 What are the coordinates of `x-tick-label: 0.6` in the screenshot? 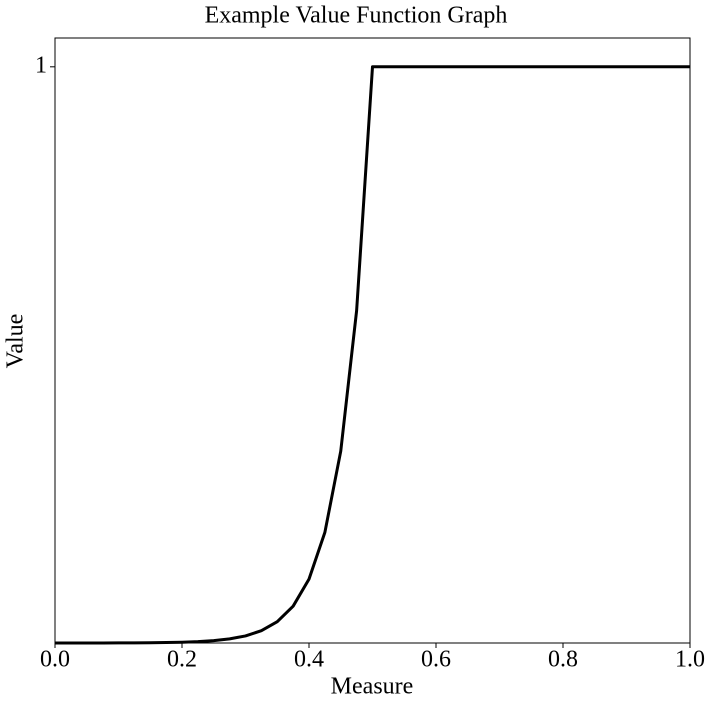 It's located at (436, 660).